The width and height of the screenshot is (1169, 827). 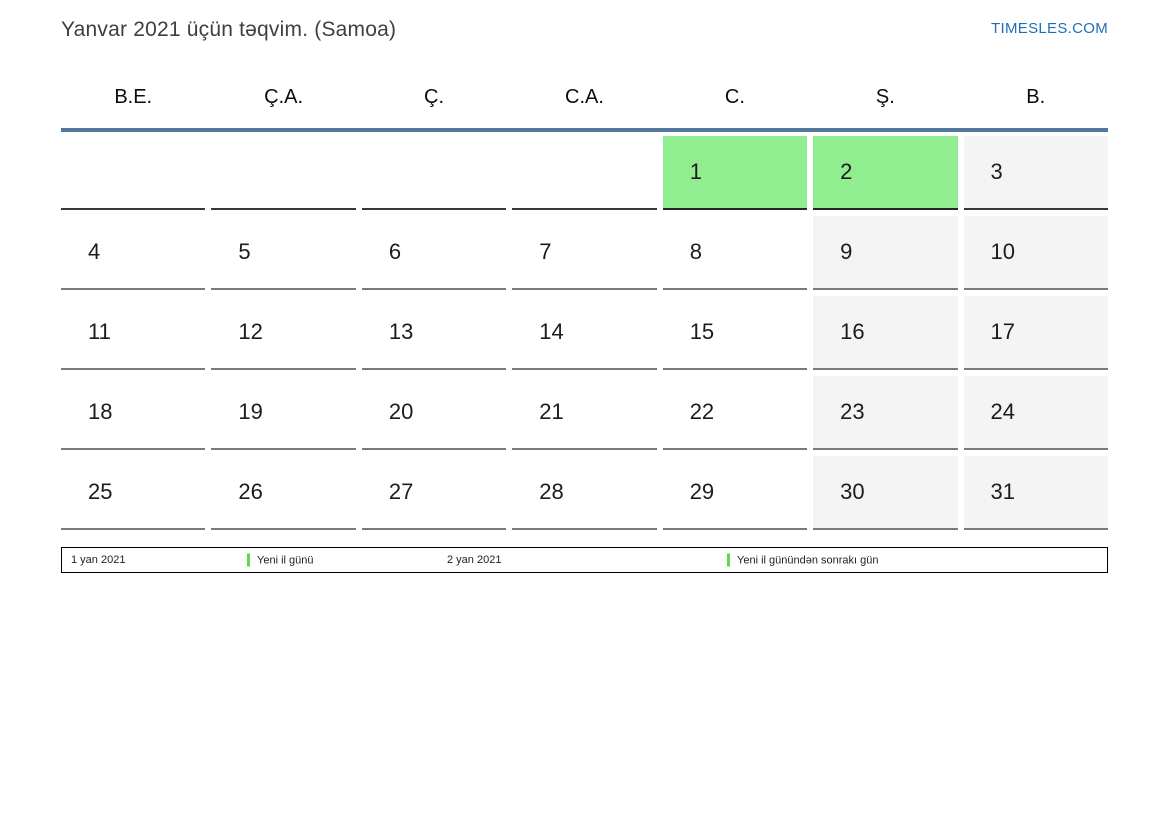 What do you see at coordinates (1003, 251) in the screenshot?
I see `day-number: 10` at bounding box center [1003, 251].